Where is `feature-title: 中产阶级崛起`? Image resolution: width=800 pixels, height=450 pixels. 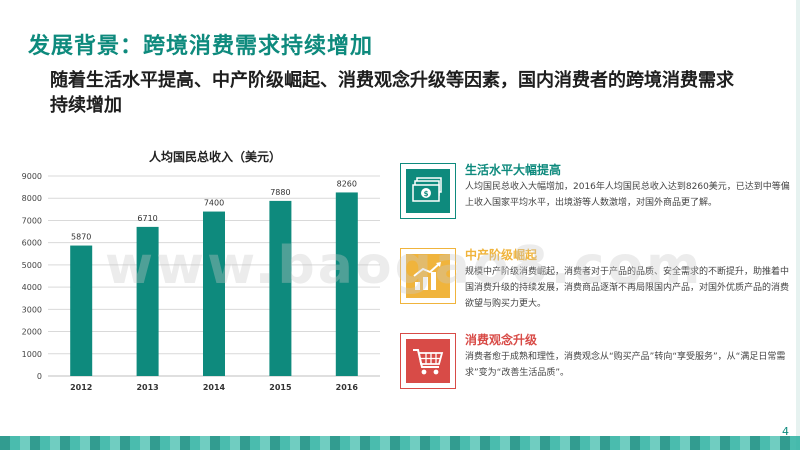
feature-title: 中产阶级崛起 is located at coordinates (501, 255).